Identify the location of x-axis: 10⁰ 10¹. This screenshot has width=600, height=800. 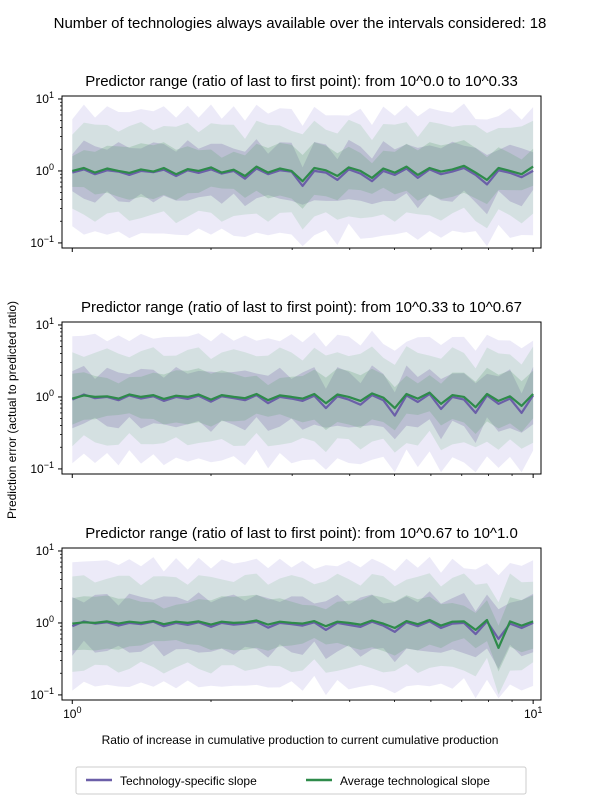
(302, 710).